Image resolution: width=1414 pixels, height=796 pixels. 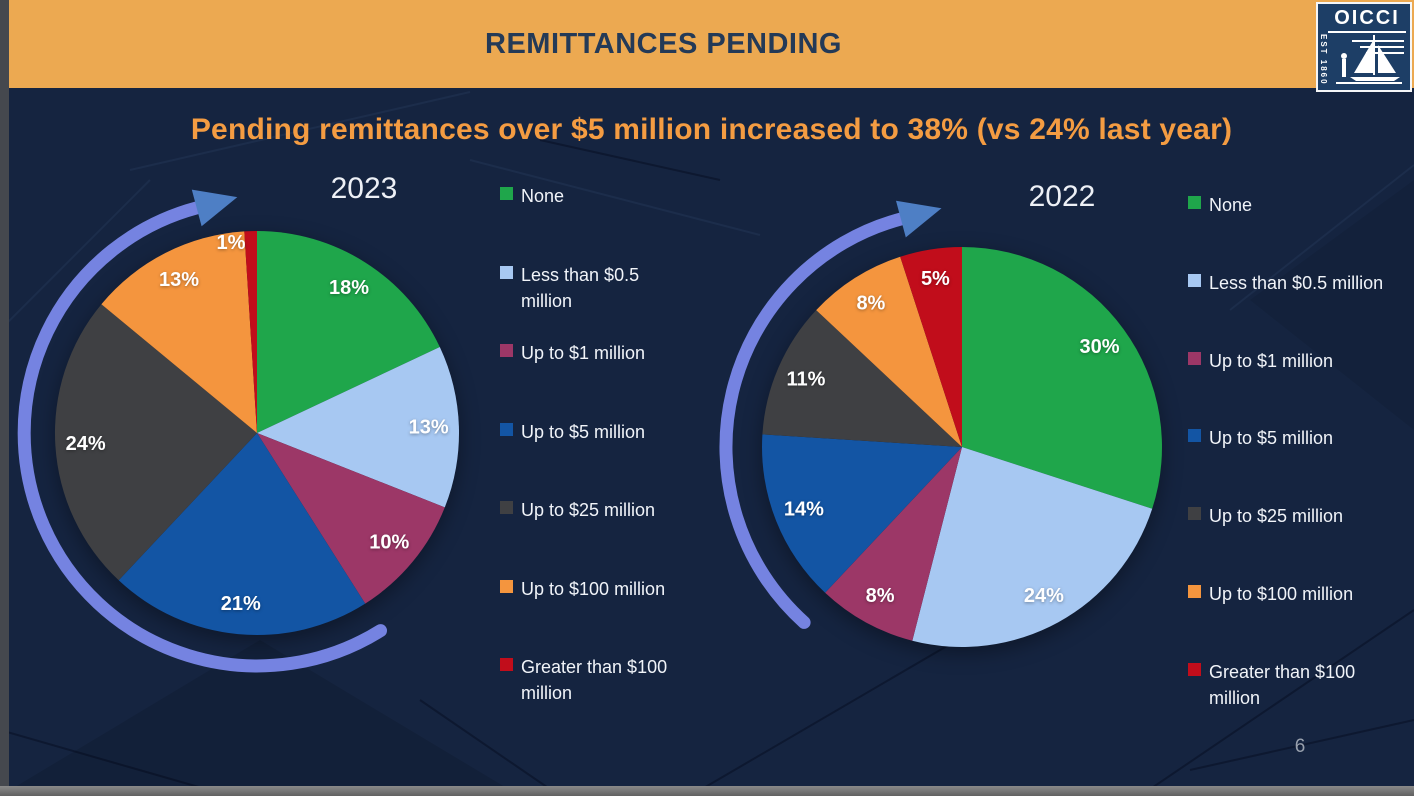 I want to click on pie-2022, so click(x=962, y=447).